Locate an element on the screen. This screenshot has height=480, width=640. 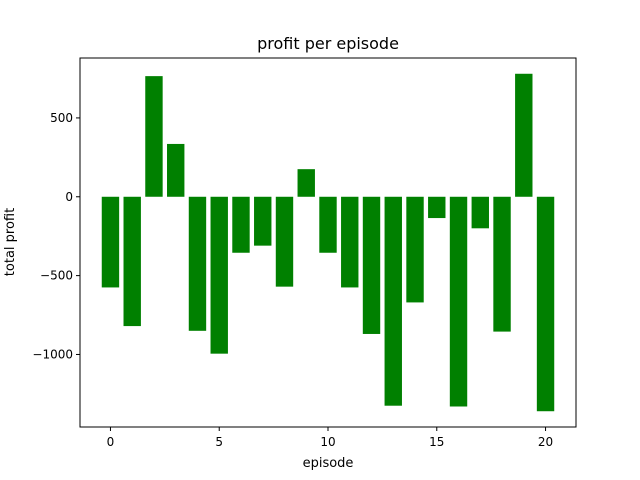
x-axis-label: episode is located at coordinates (328, 463).